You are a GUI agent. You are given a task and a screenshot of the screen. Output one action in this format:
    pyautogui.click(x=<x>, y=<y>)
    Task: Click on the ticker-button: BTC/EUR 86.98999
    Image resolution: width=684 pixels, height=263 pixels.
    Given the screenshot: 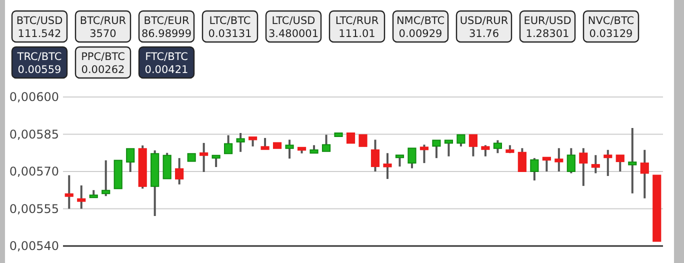 What is the action you would take?
    pyautogui.click(x=166, y=26)
    